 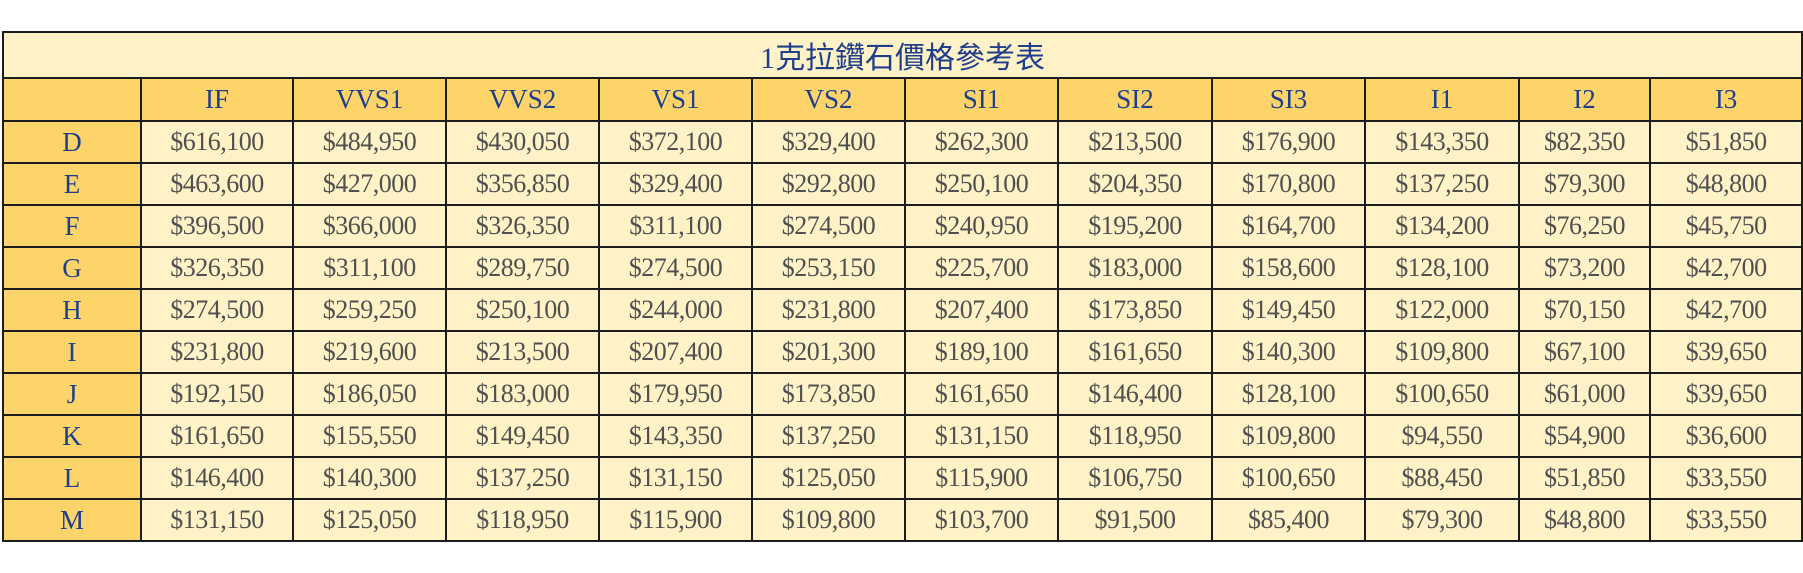 I want to click on price-cell: $48,800, so click(x=1725, y=184).